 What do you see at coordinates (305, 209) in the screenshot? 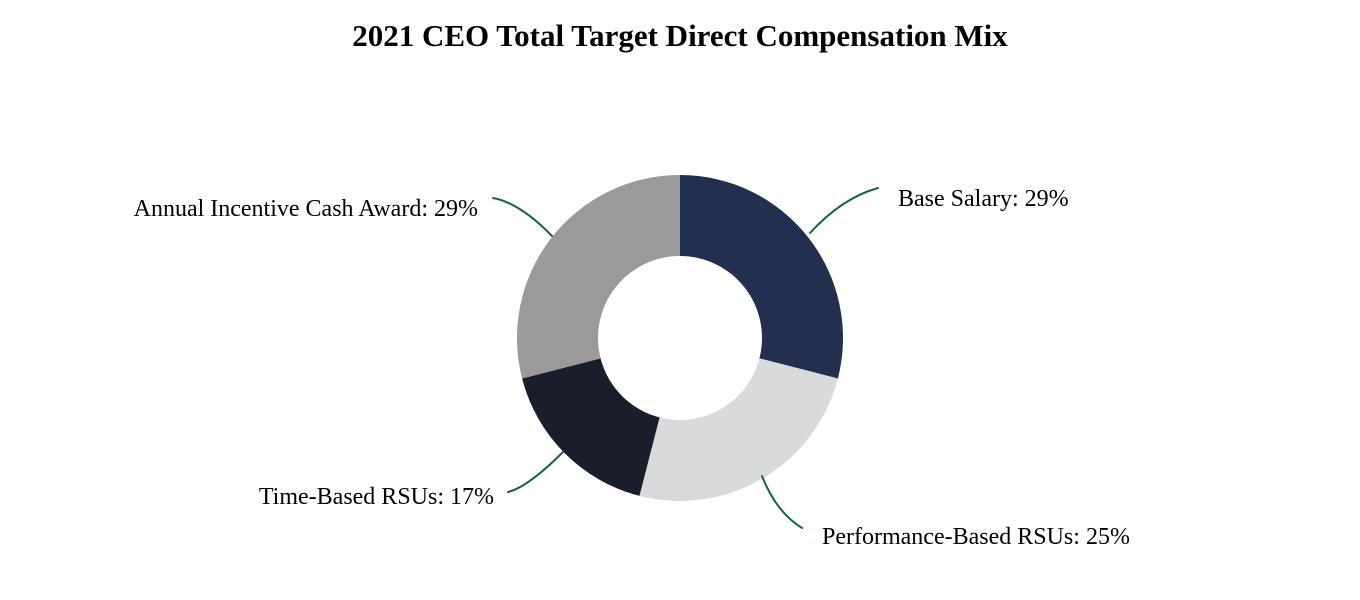
I see `label-annual-incentive-cash-award: Annual Incentive Cash Award: 29%` at bounding box center [305, 209].